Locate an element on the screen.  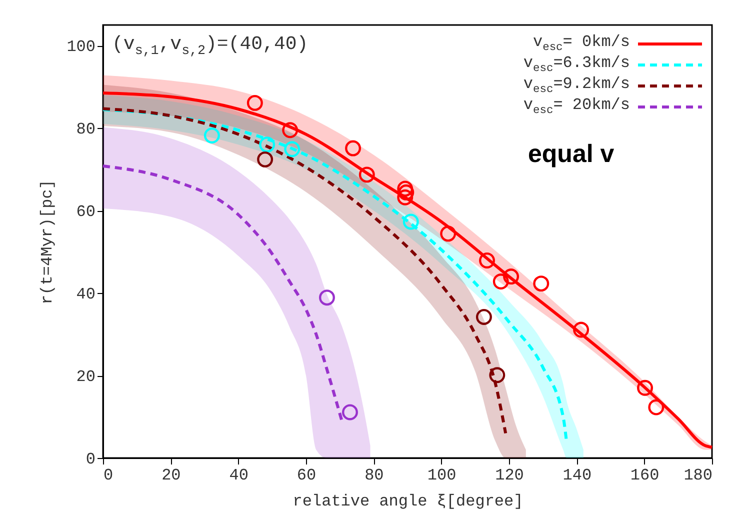
annotation: (v$_{s,1}$,v$_{s,2}$)=(40,40) is located at coordinates (210, 45).